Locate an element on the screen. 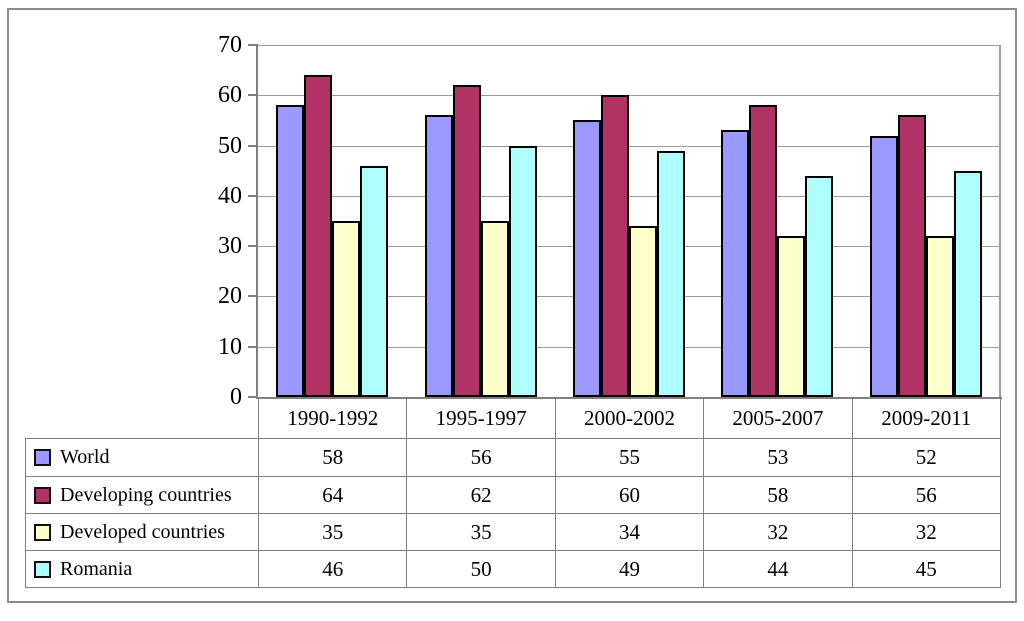 Image resolution: width=1024 pixels, height=621 pixels. value-cell-developing-countries-1995-1997: 62 is located at coordinates (480, 494).